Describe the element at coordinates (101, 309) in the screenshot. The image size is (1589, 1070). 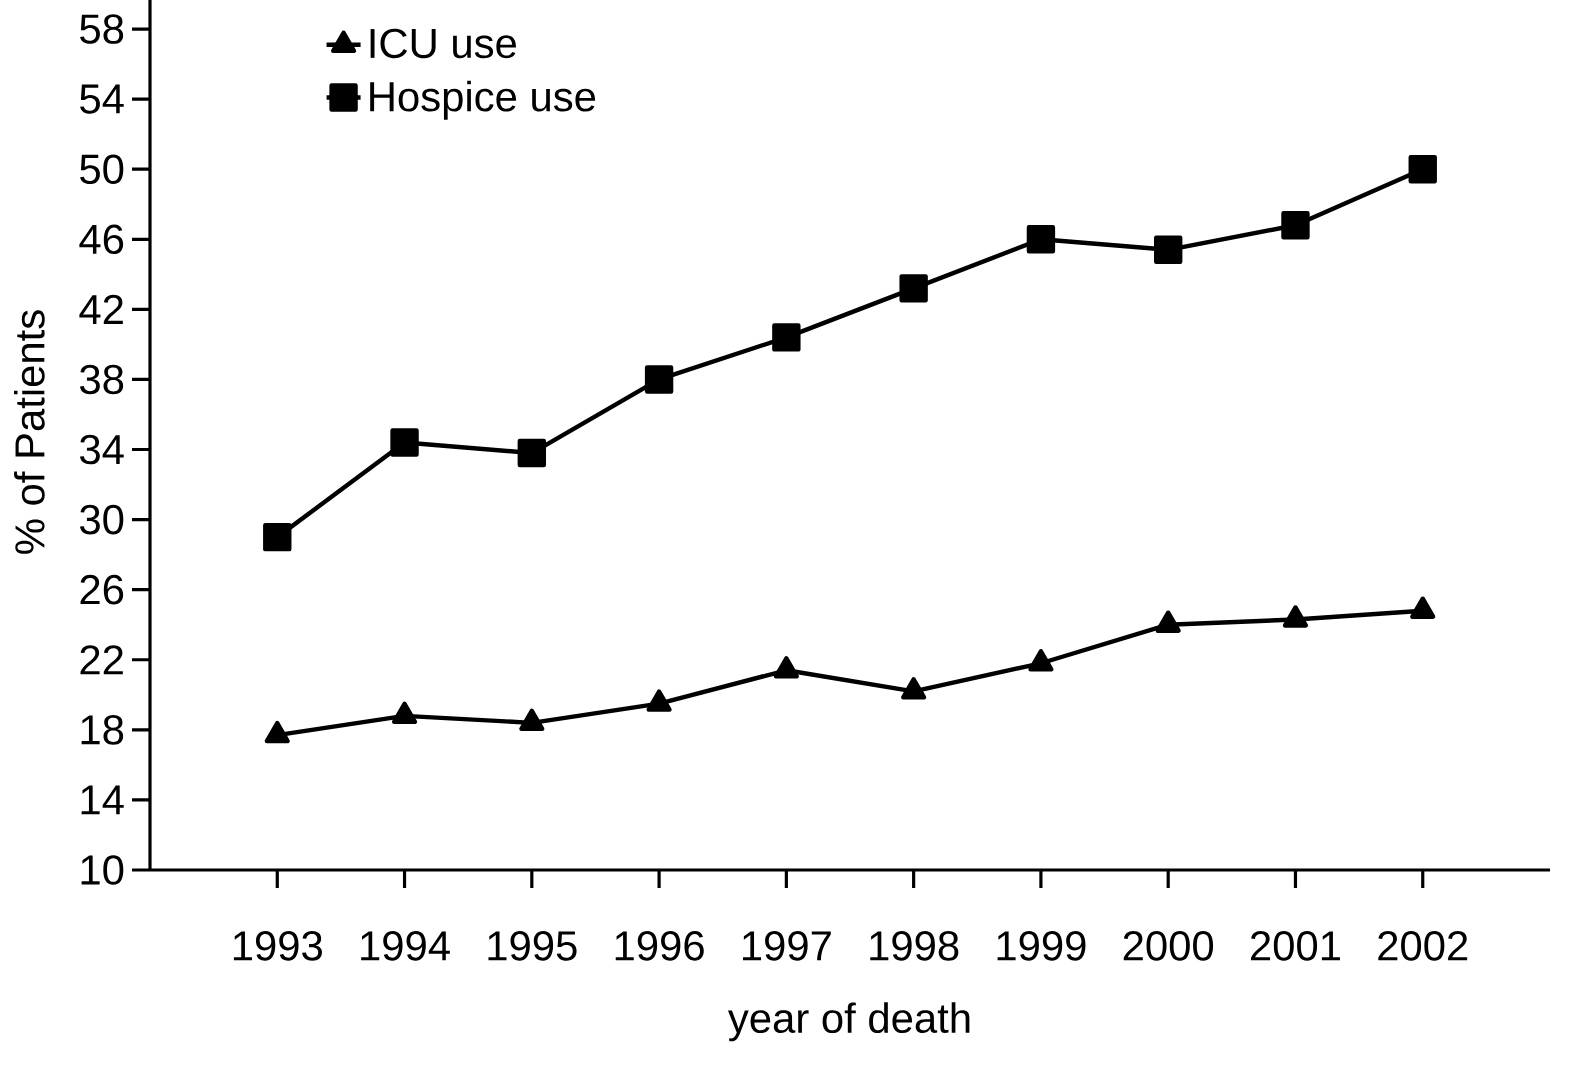
I see `y-tick-label: 42` at that location.